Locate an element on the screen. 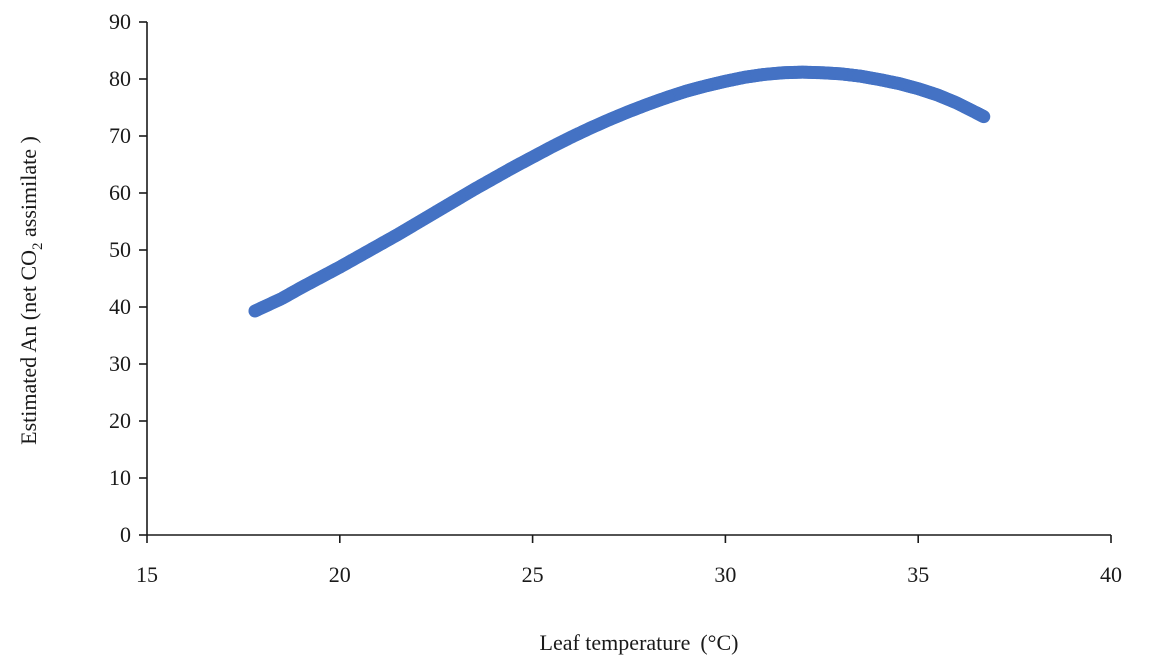  x-axis-title: Leaf temperature (°C) is located at coordinates (639, 642).